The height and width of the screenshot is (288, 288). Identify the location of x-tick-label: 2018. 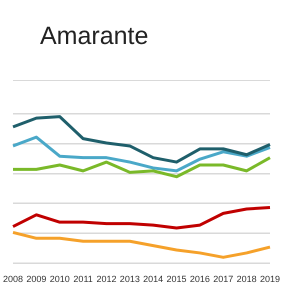
(246, 279).